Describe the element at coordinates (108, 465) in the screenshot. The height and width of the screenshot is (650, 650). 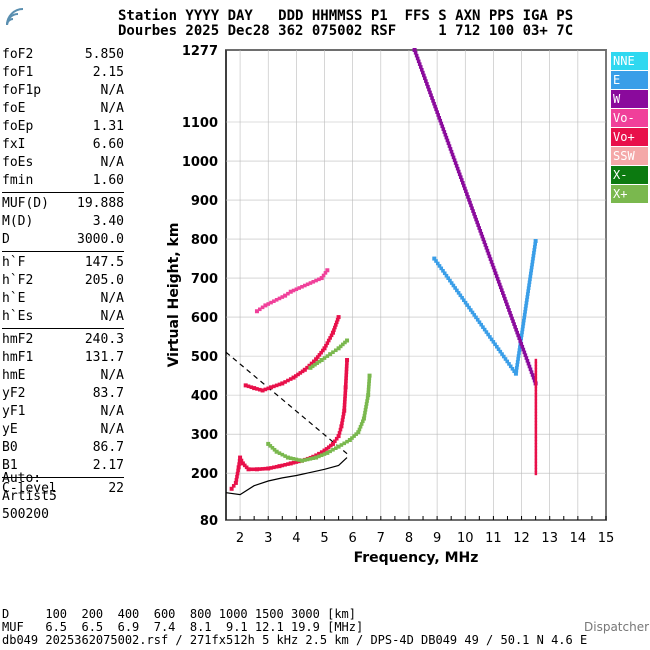
I see `parameter-value: 2.17` at that location.